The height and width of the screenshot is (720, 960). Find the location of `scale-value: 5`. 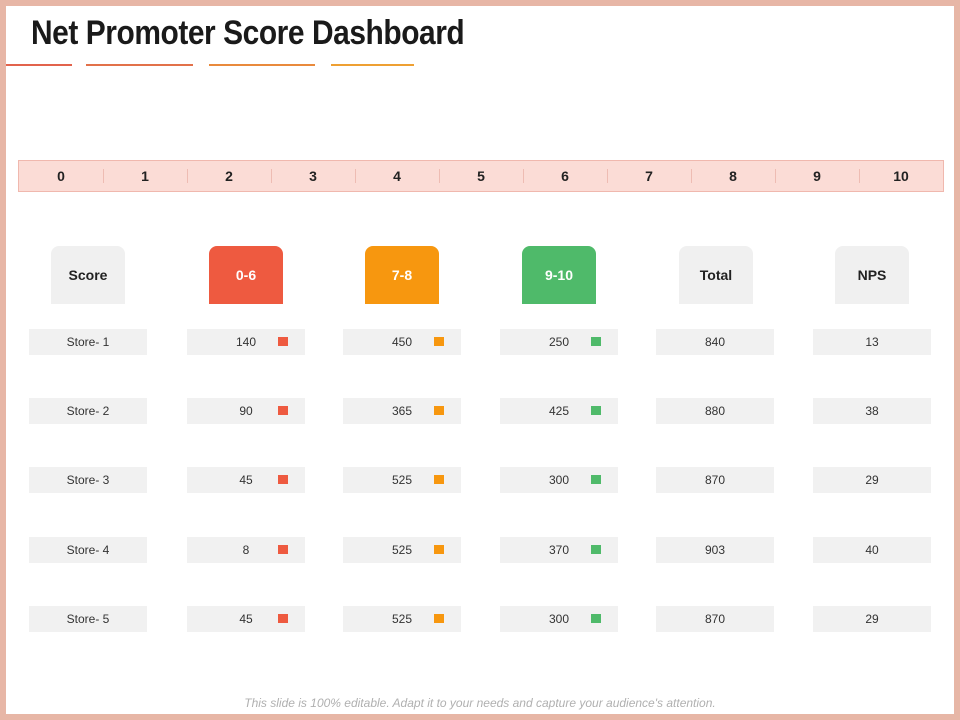

scale-value: 5 is located at coordinates (481, 176).